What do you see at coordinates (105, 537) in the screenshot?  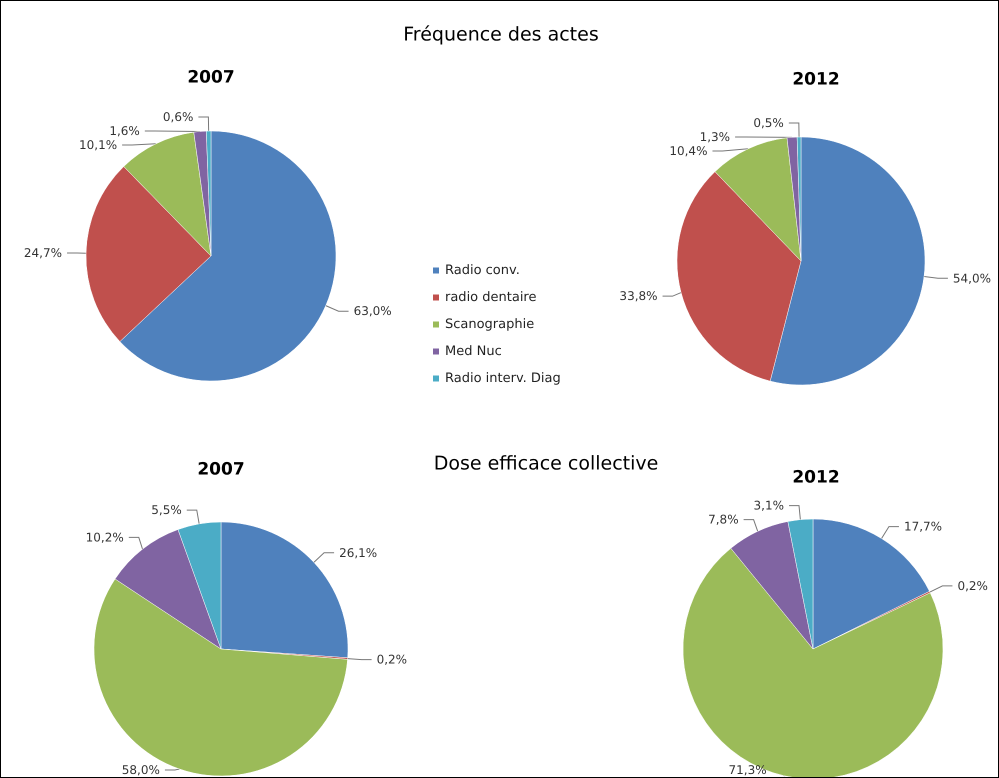 I see `data-label: 10,2%` at bounding box center [105, 537].